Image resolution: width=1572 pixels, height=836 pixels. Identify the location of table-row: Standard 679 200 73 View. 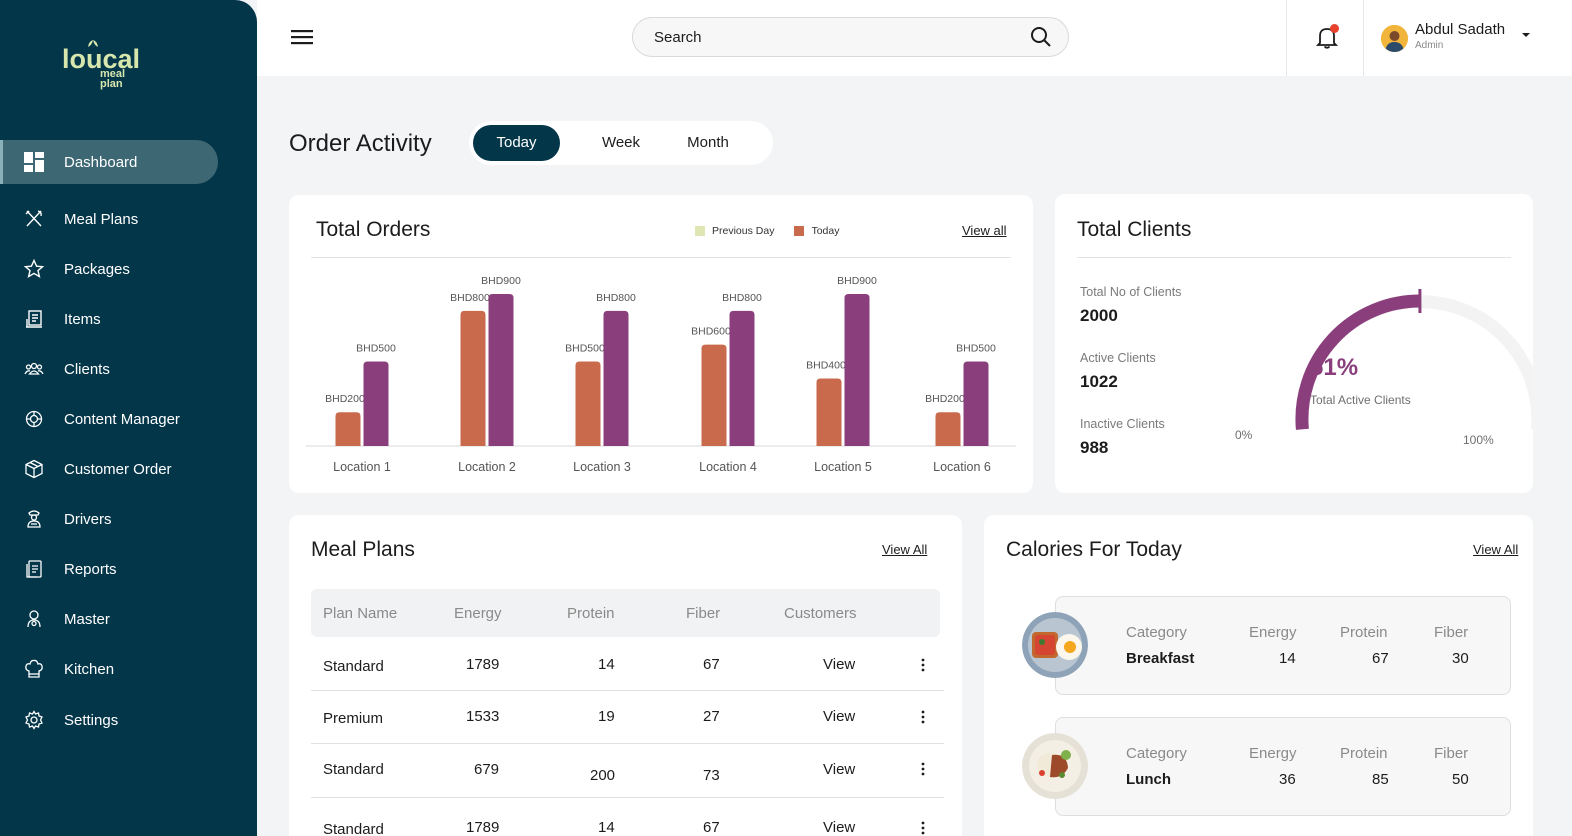
(627, 771).